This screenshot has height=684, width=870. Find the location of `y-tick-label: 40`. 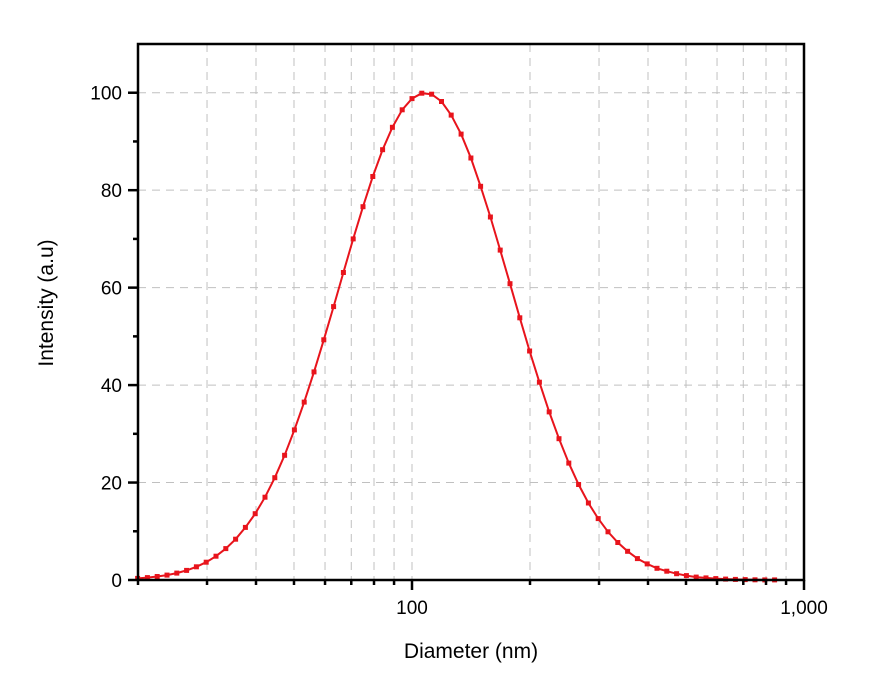

y-tick-label: 40 is located at coordinates (111, 386).